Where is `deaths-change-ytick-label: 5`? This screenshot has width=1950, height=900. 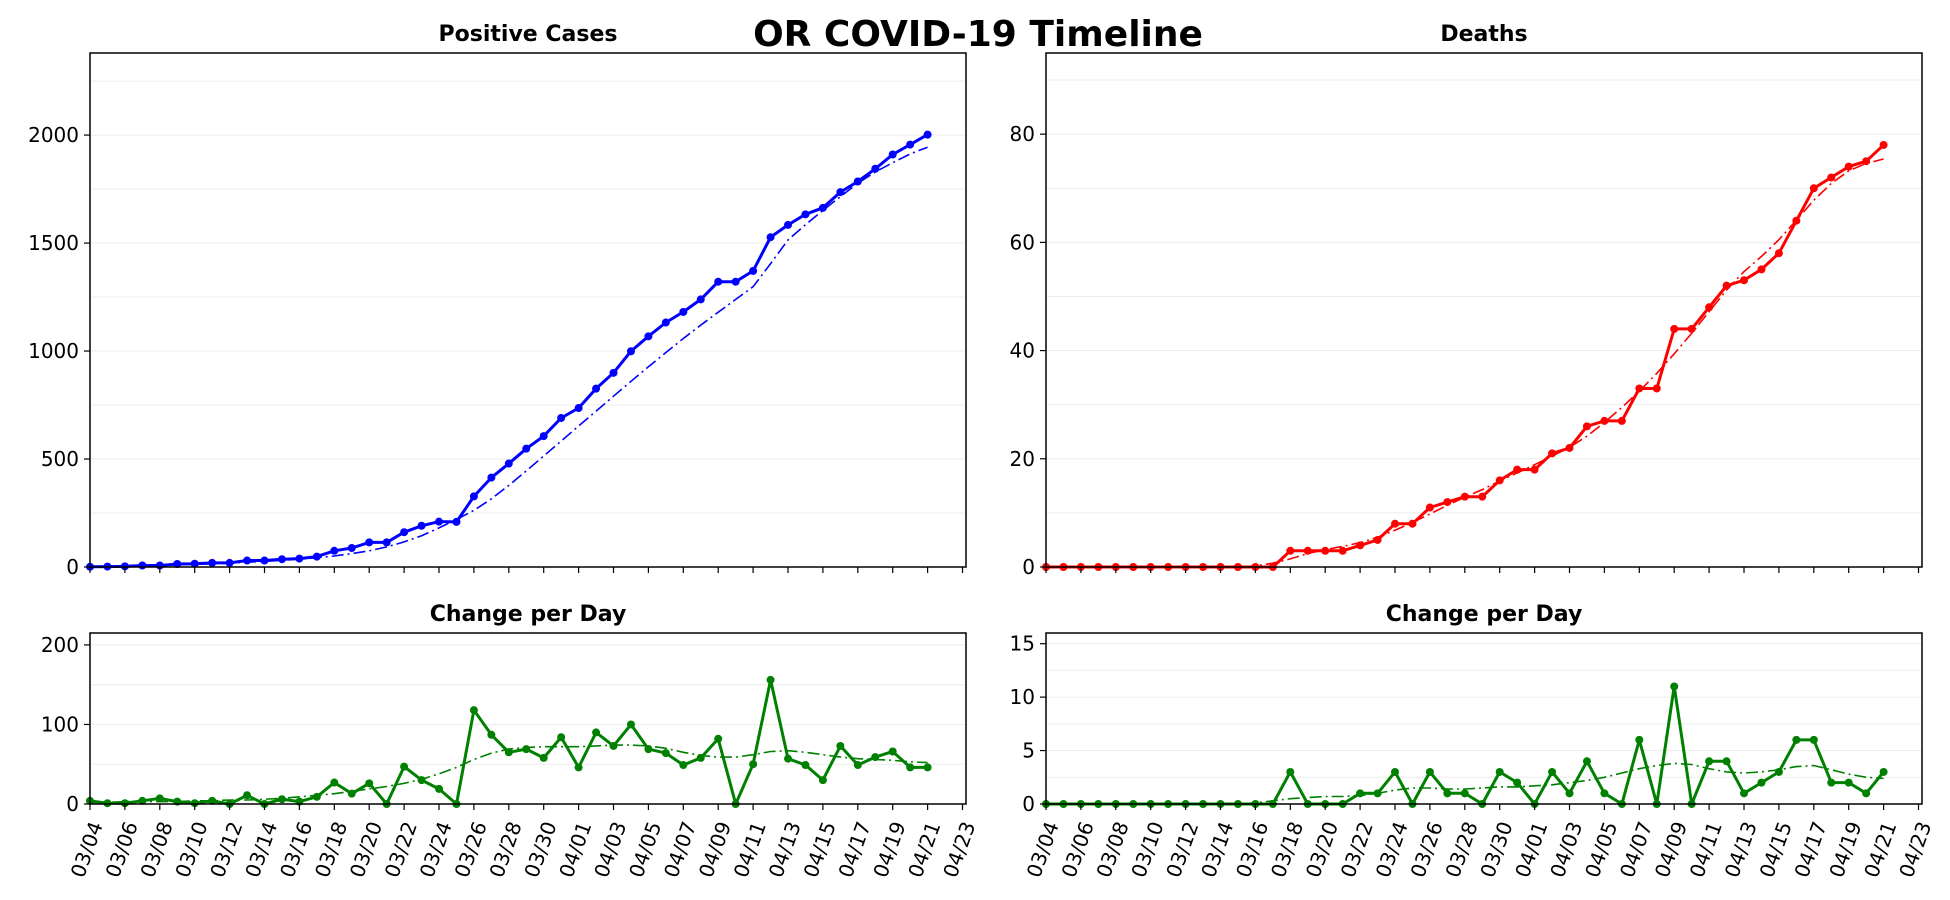
deaths-change-ytick-label: 5 is located at coordinates (1028, 751).